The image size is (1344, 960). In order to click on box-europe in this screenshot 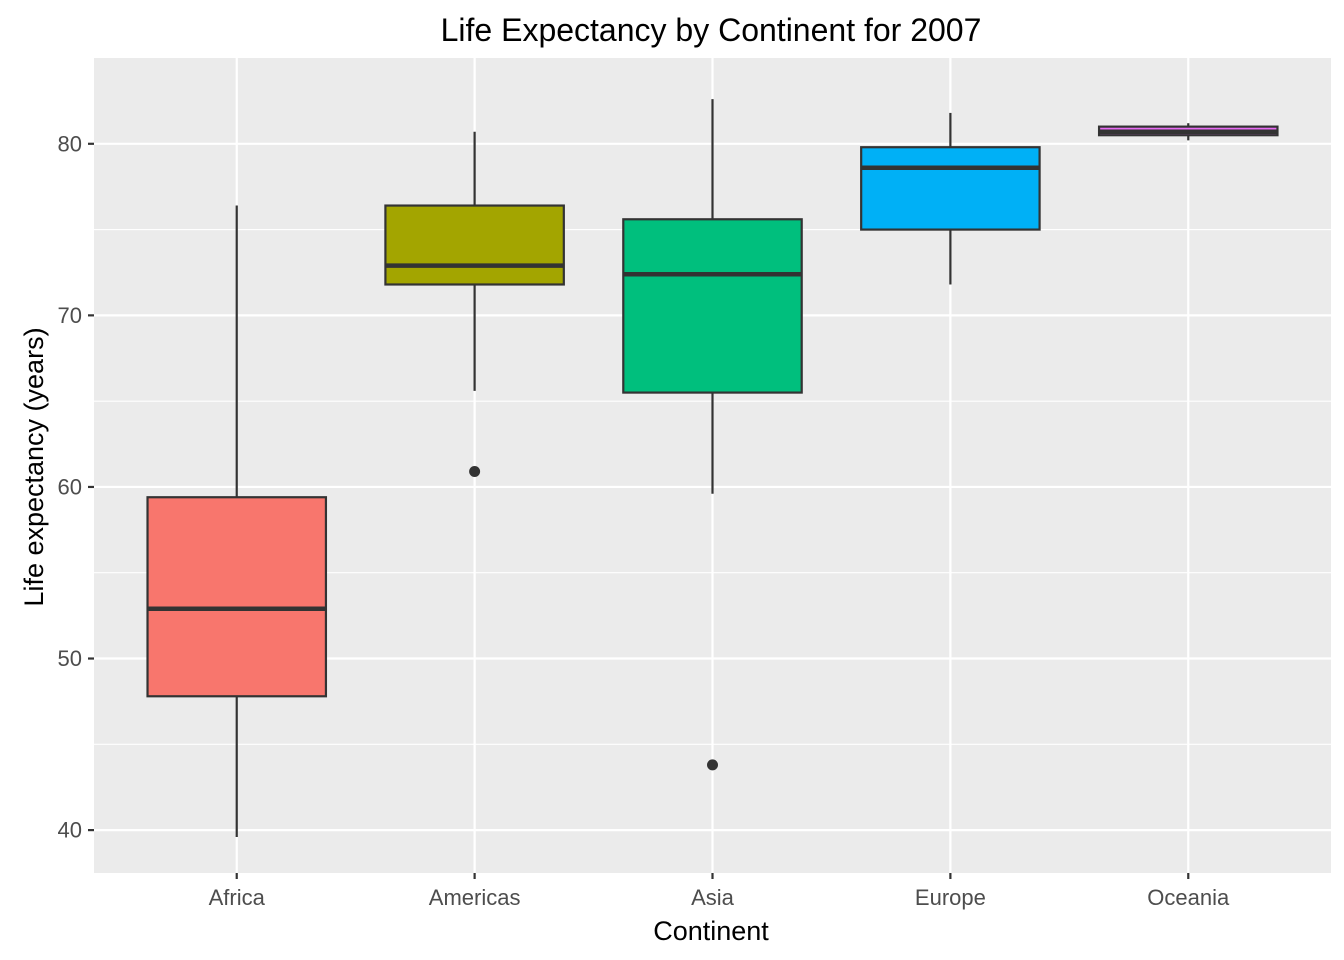, I will do `click(950, 198)`.